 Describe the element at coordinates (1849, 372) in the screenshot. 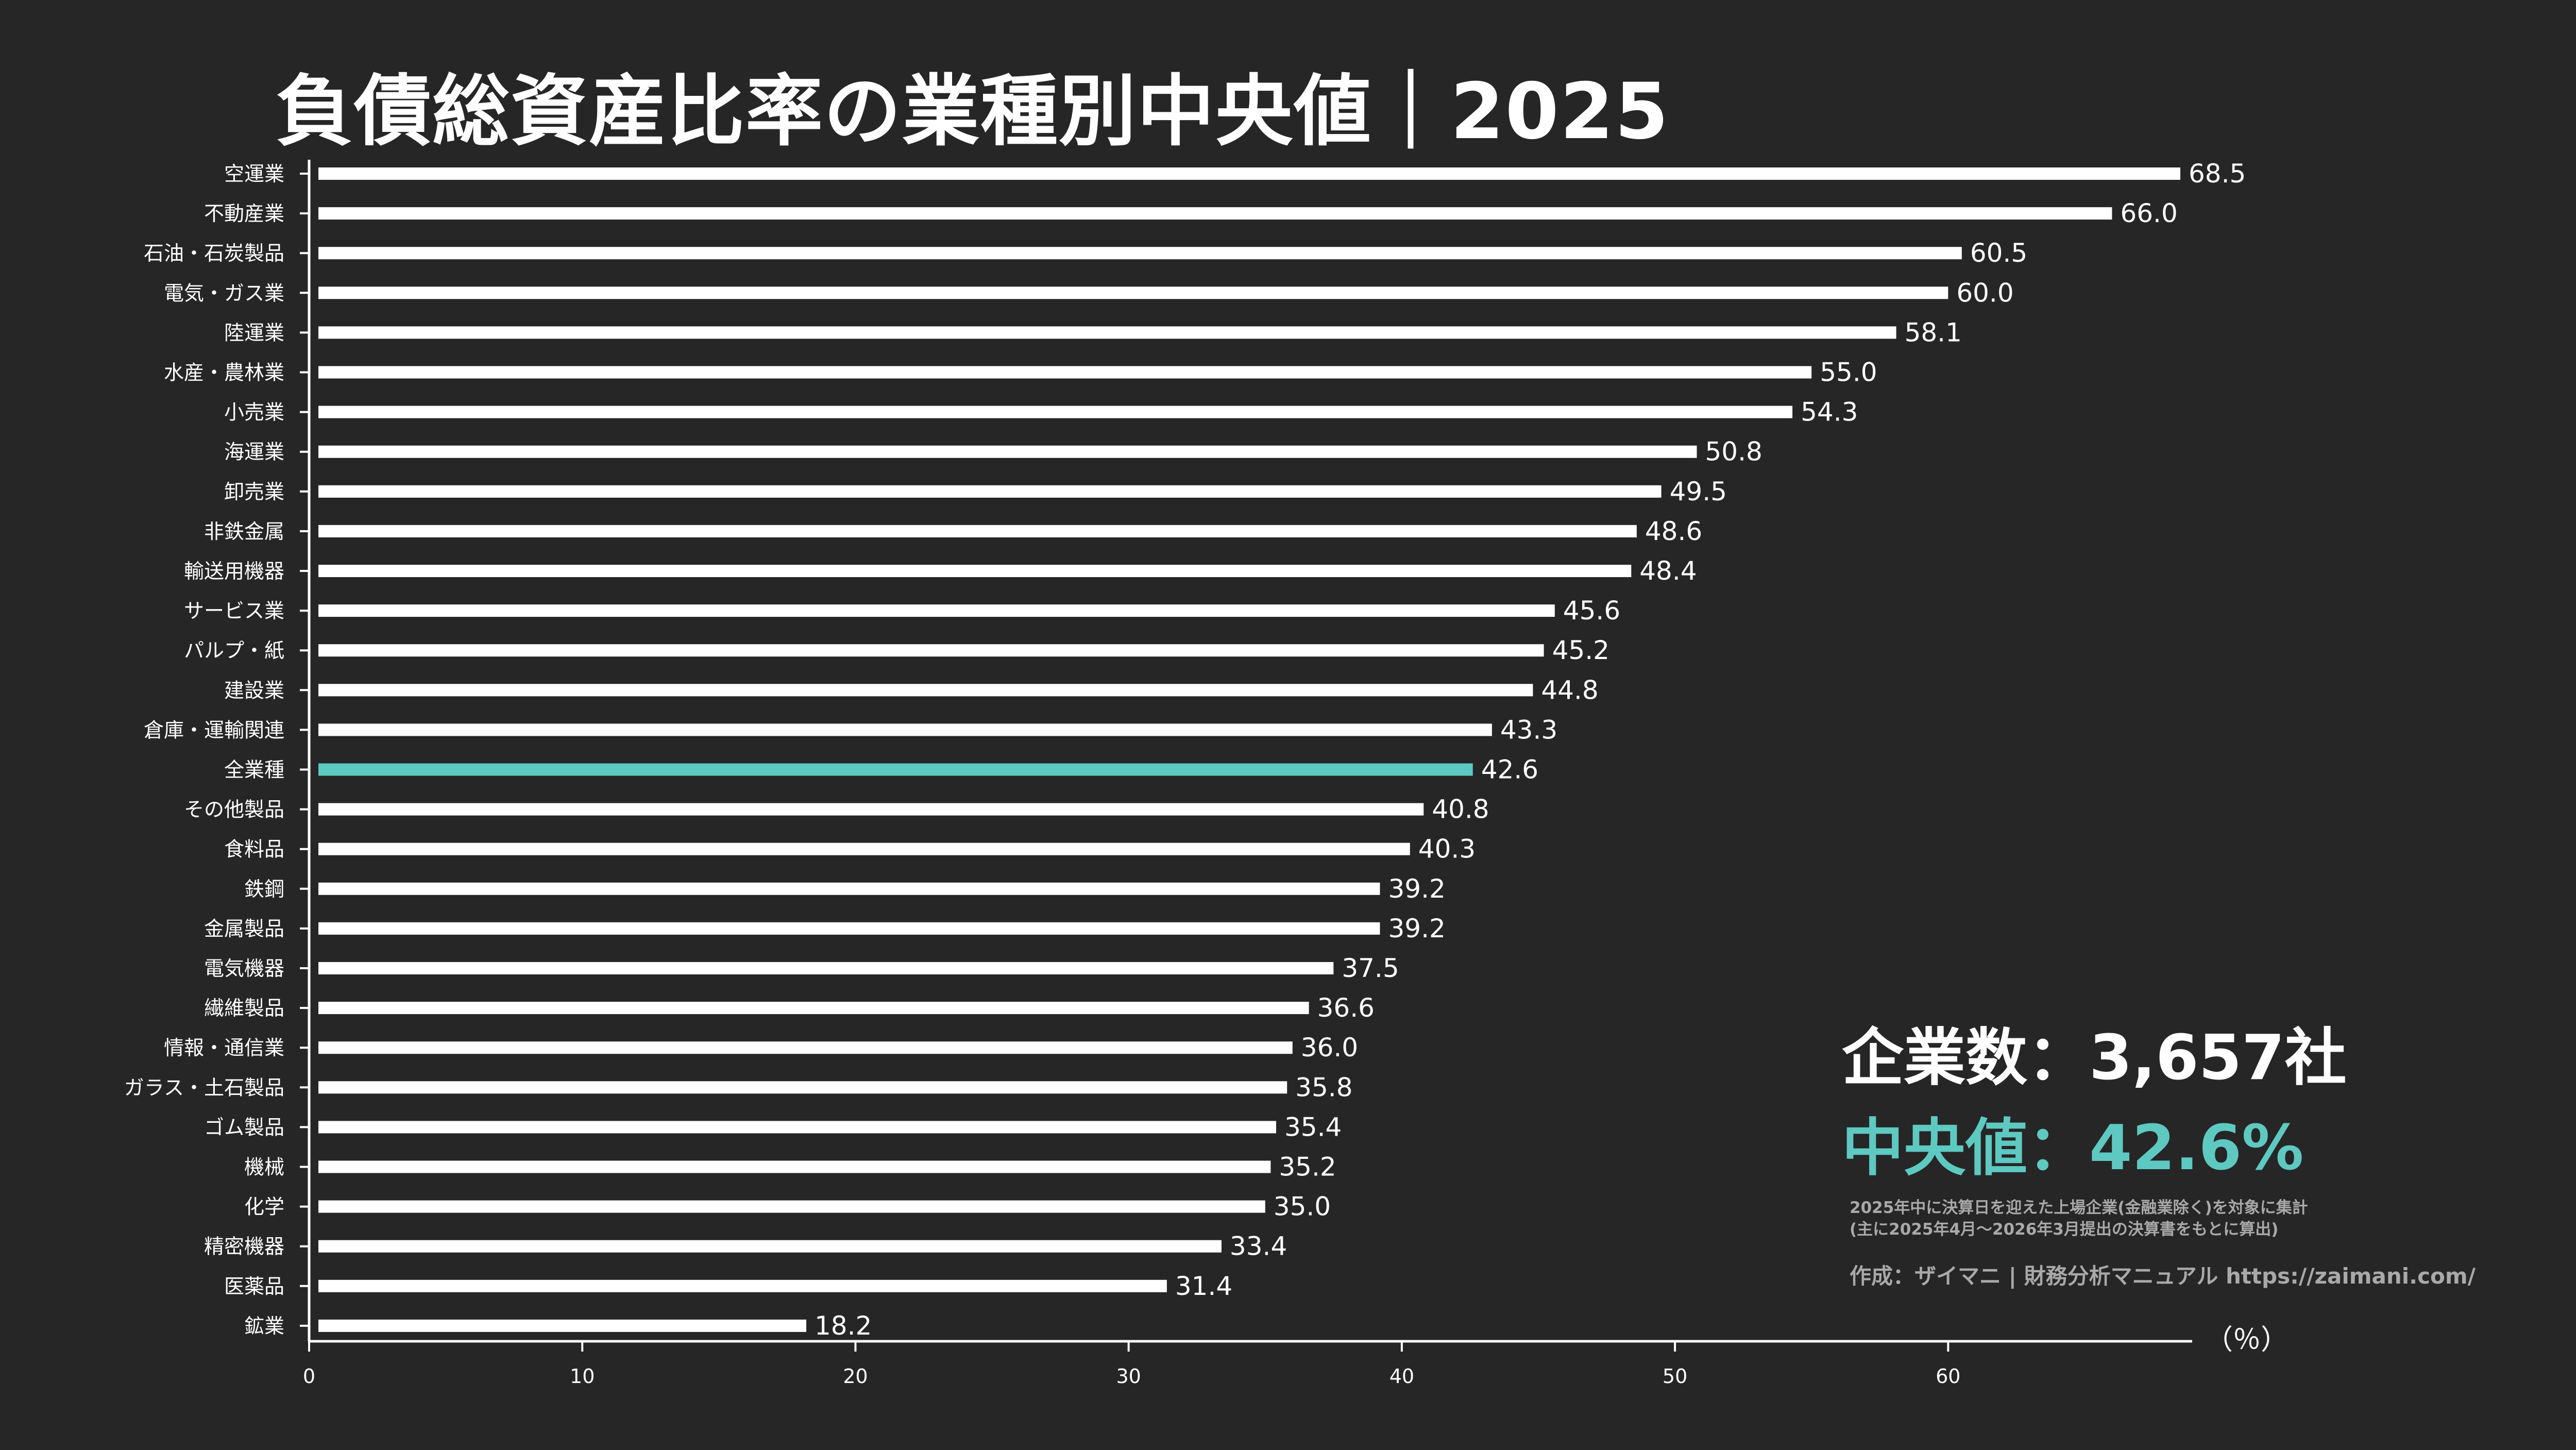

I see `data-label: 55.0` at that location.